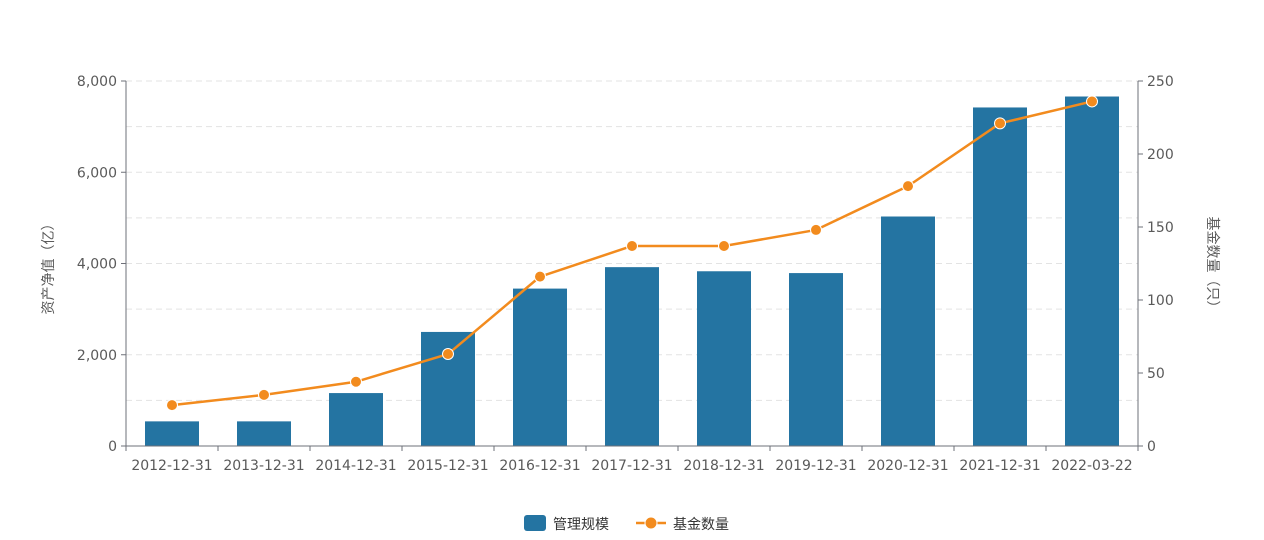 The image size is (1264, 540). What do you see at coordinates (1151, 447) in the screenshot?
I see `y-right-tick-label: 0` at bounding box center [1151, 447].